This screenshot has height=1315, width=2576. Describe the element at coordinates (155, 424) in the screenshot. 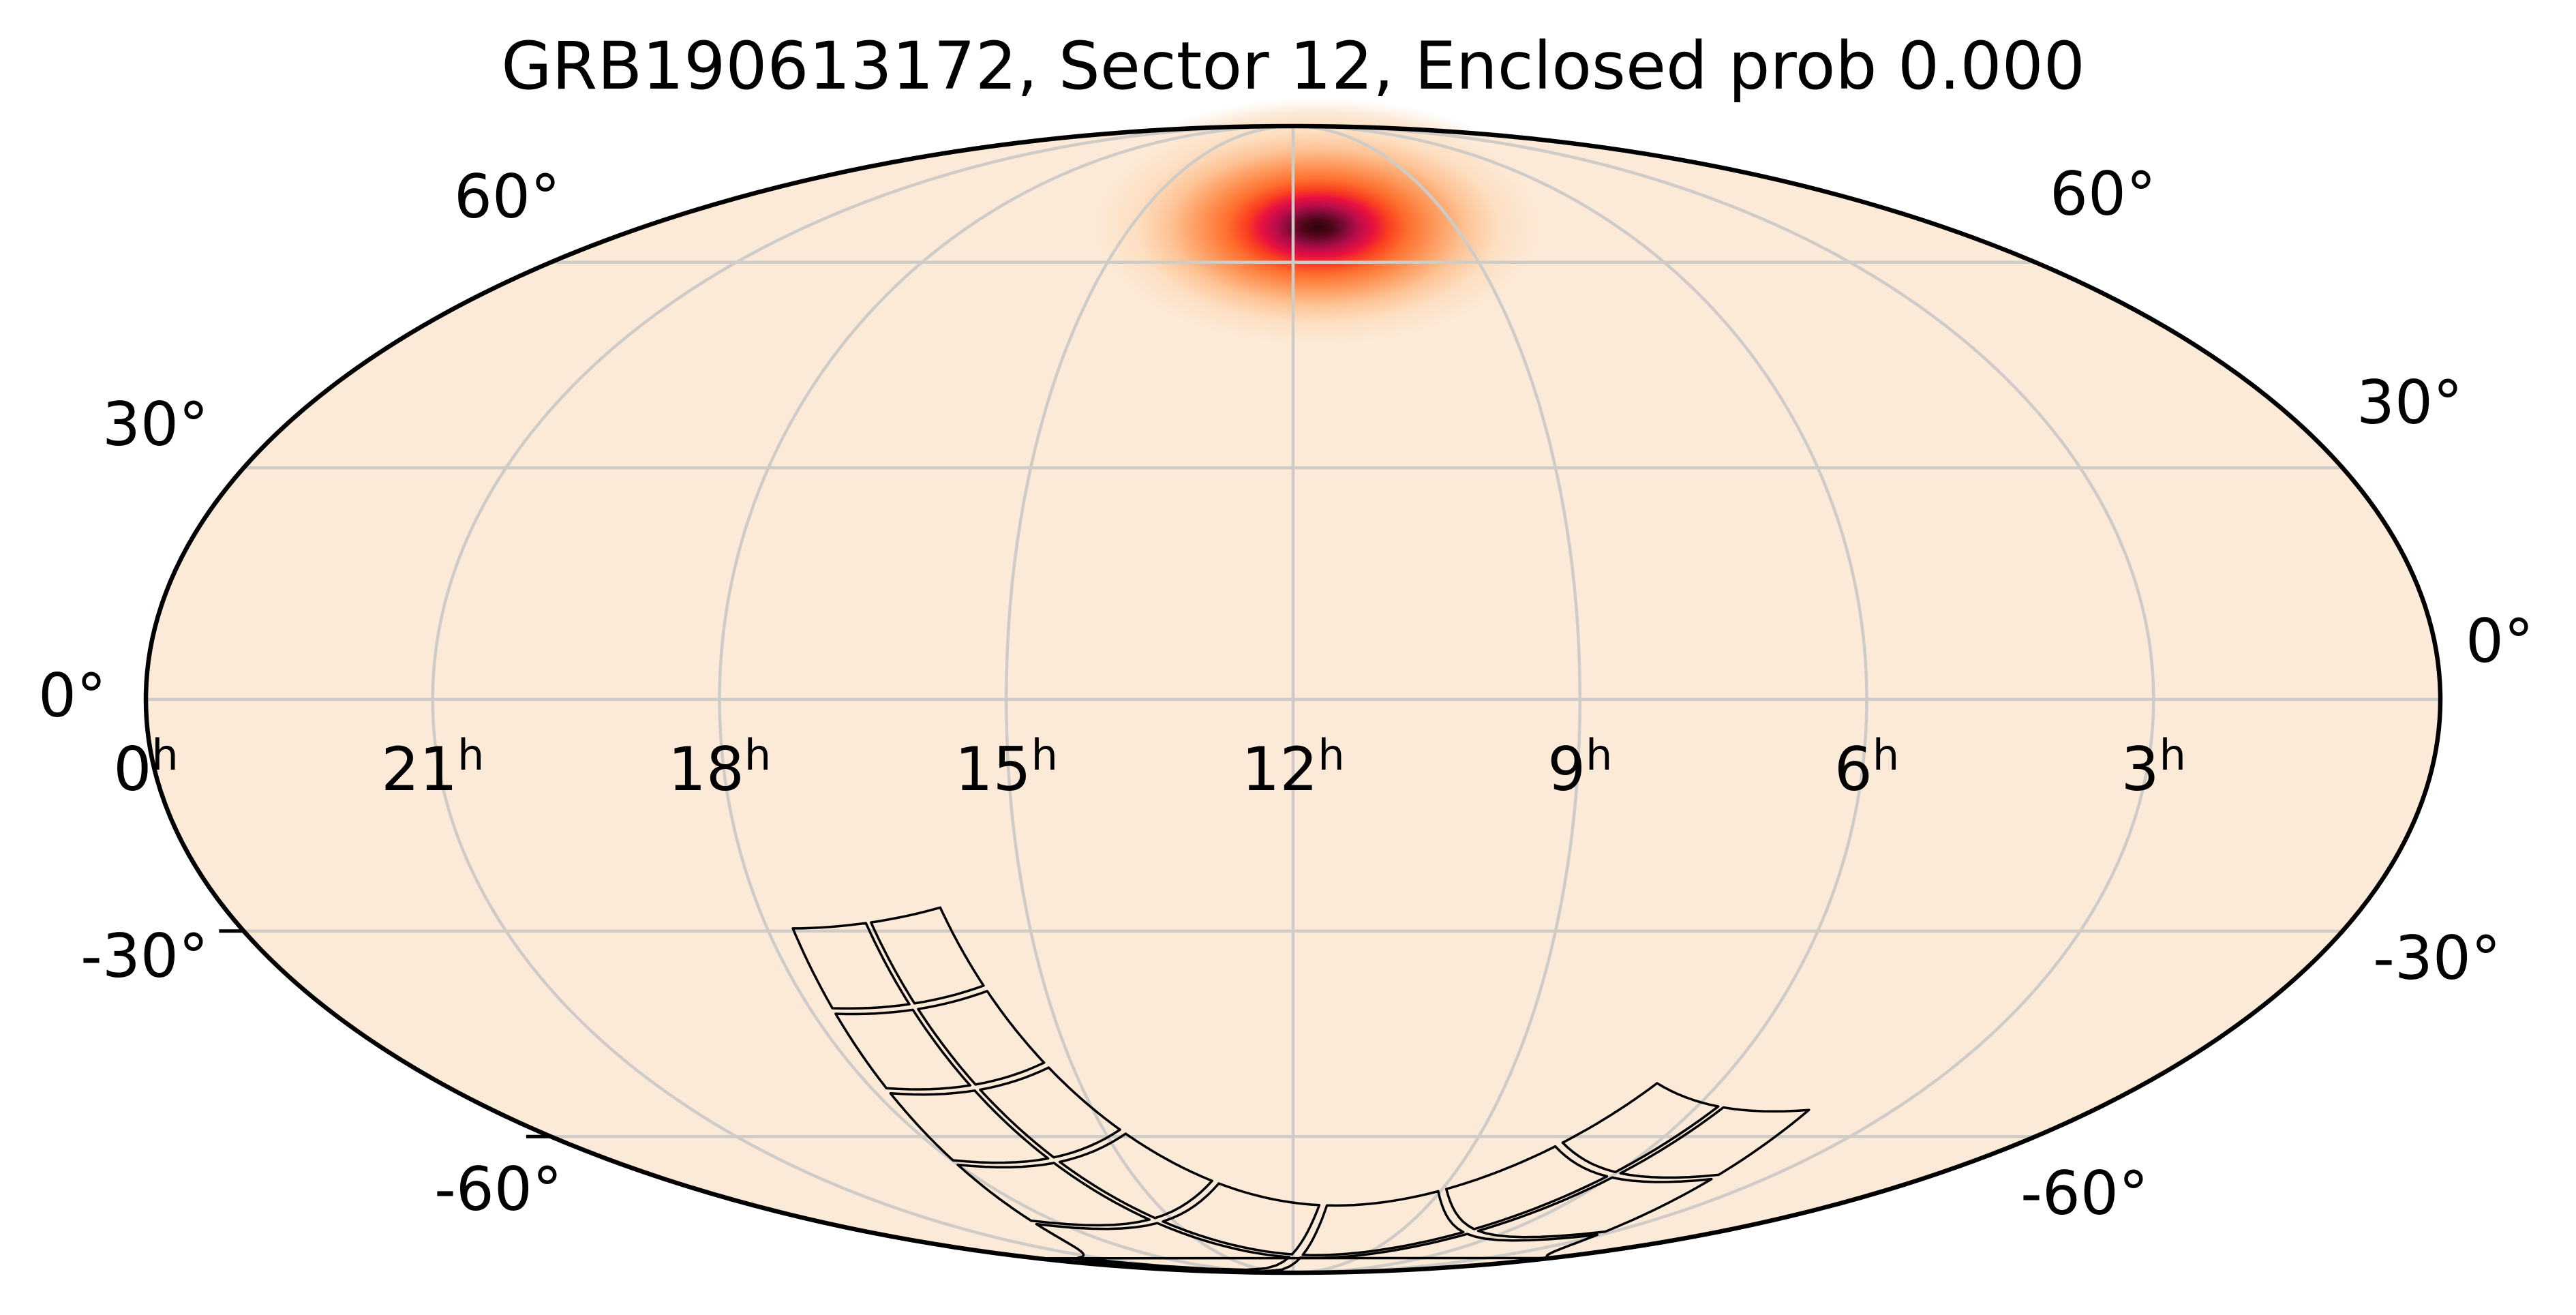

I see `dec-label-left-30: 30°` at that location.